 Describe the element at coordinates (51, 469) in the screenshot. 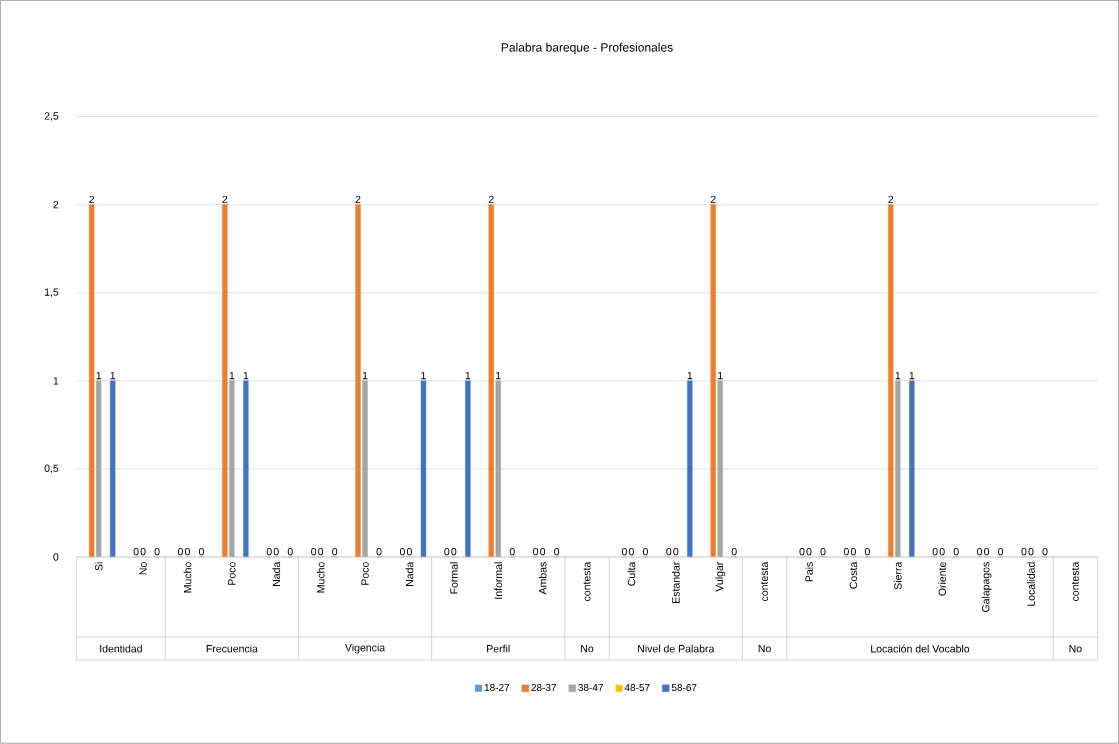

I see `y-tick-label: 0,5` at that location.